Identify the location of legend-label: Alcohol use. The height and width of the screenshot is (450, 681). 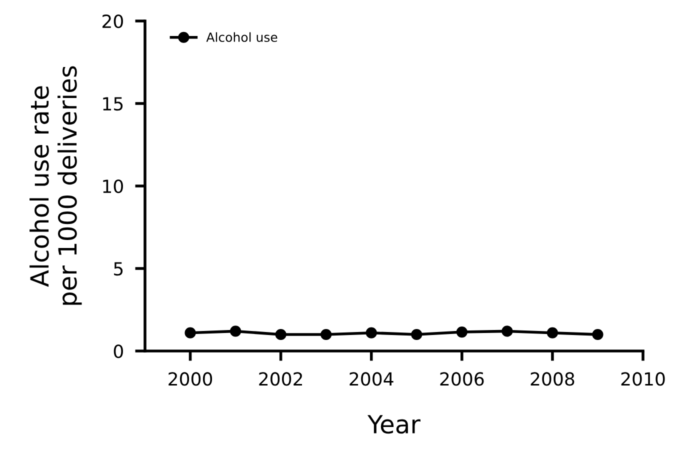
(242, 37).